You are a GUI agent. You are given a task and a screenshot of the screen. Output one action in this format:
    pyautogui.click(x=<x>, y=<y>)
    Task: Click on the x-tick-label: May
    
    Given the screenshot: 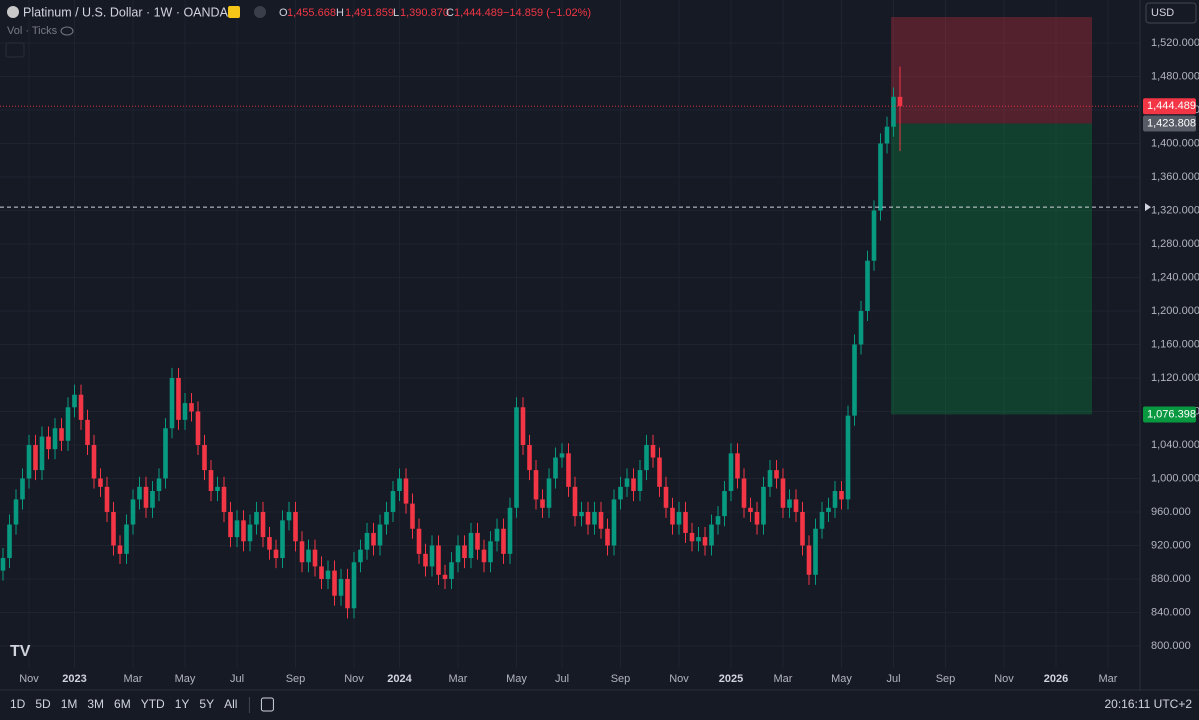 What is the action you would take?
    pyautogui.click(x=841, y=679)
    